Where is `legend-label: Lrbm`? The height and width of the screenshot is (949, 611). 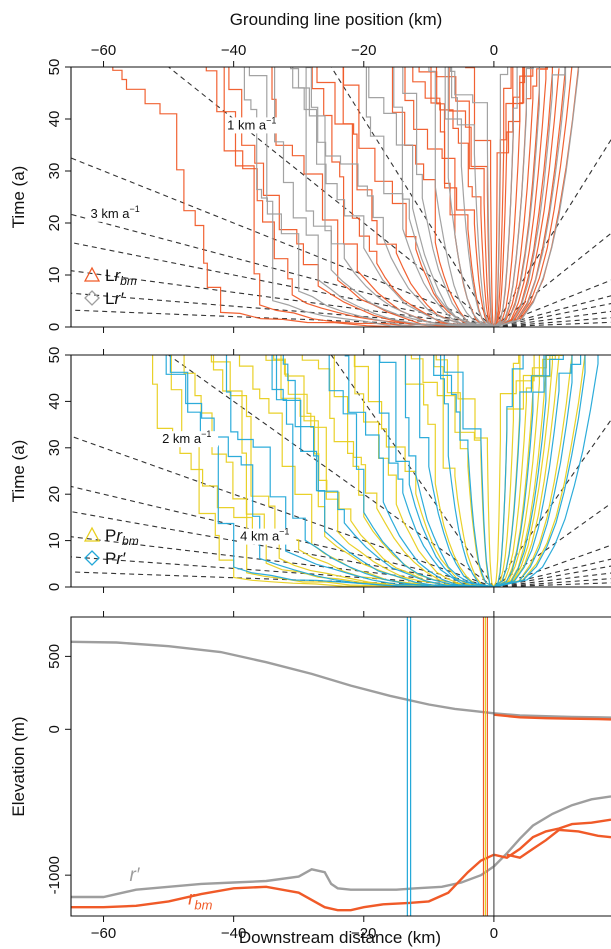
legend-label: Lrbm is located at coordinates (121, 277).